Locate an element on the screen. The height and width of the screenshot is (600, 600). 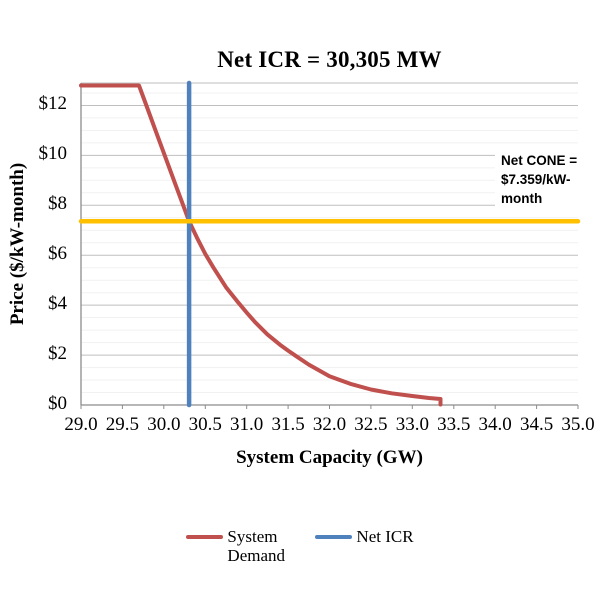
legend: System Demand Net ICR is located at coordinates (300, 546).